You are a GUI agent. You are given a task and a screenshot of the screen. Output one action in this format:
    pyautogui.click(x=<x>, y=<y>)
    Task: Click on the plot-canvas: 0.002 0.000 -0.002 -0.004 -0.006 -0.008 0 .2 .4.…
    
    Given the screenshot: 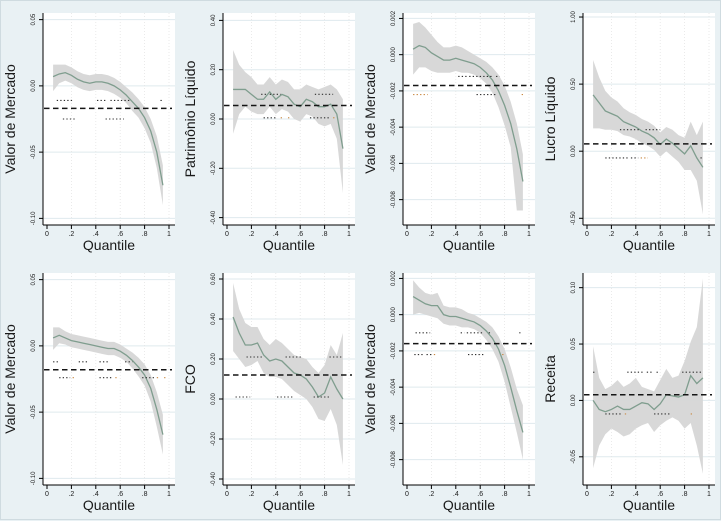 What is the action you would take?
    pyautogui.click(x=448, y=391)
    